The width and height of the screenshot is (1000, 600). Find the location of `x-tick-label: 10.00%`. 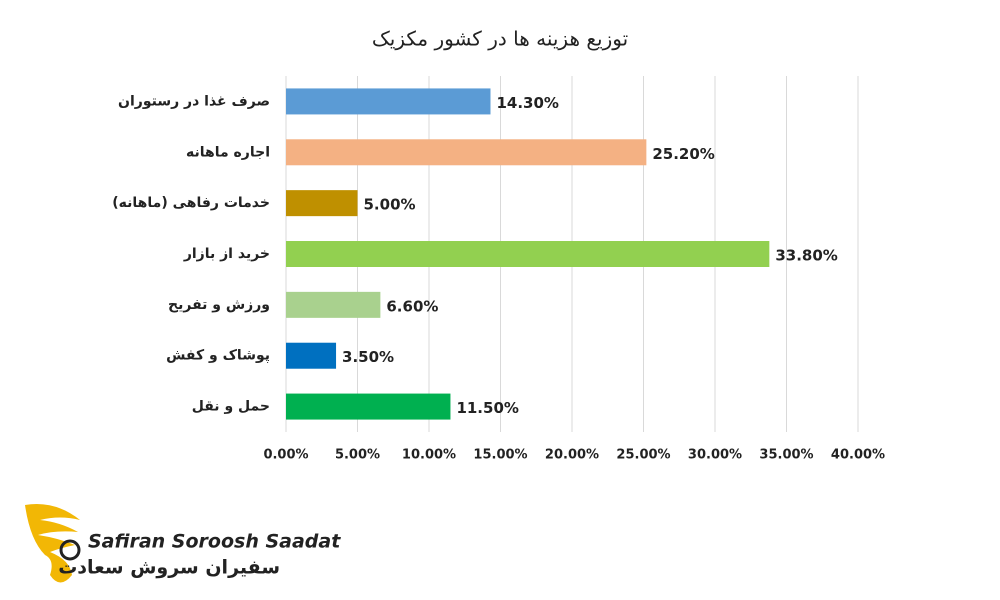

x-tick-label: 10.00% is located at coordinates (429, 455).